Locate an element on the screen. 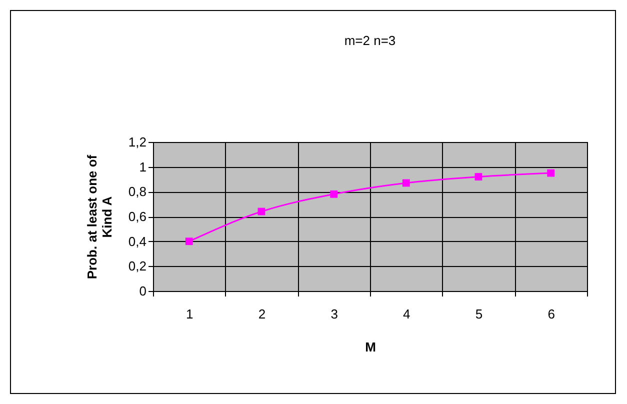 Image resolution: width=627 pixels, height=404 pixels. x-tick-label: 6 is located at coordinates (551, 314).